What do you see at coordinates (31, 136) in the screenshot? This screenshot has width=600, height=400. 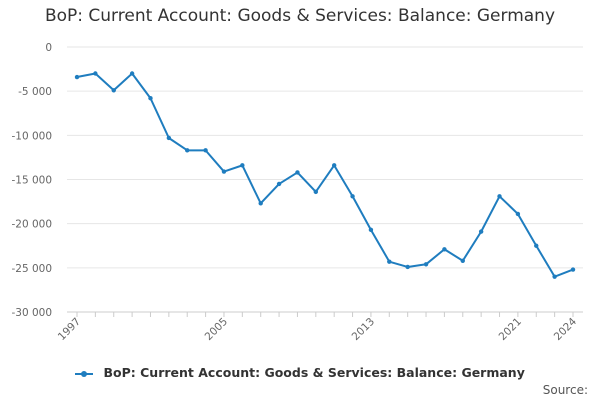 I see `y-tick-label: -10 000` at bounding box center [31, 136].